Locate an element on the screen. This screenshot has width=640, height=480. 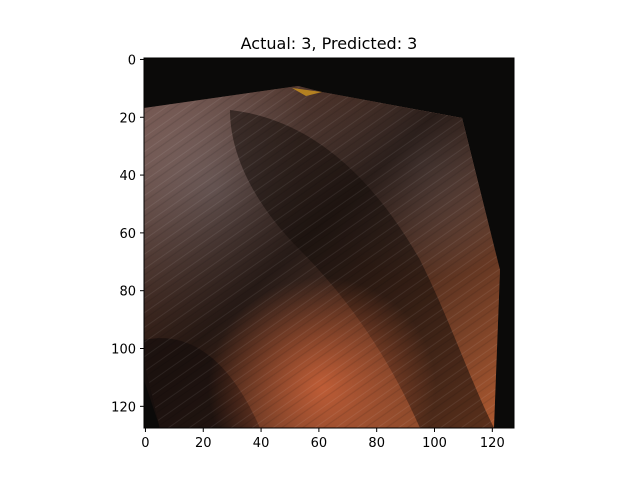
y-tick-label: 60 is located at coordinates (127, 234).